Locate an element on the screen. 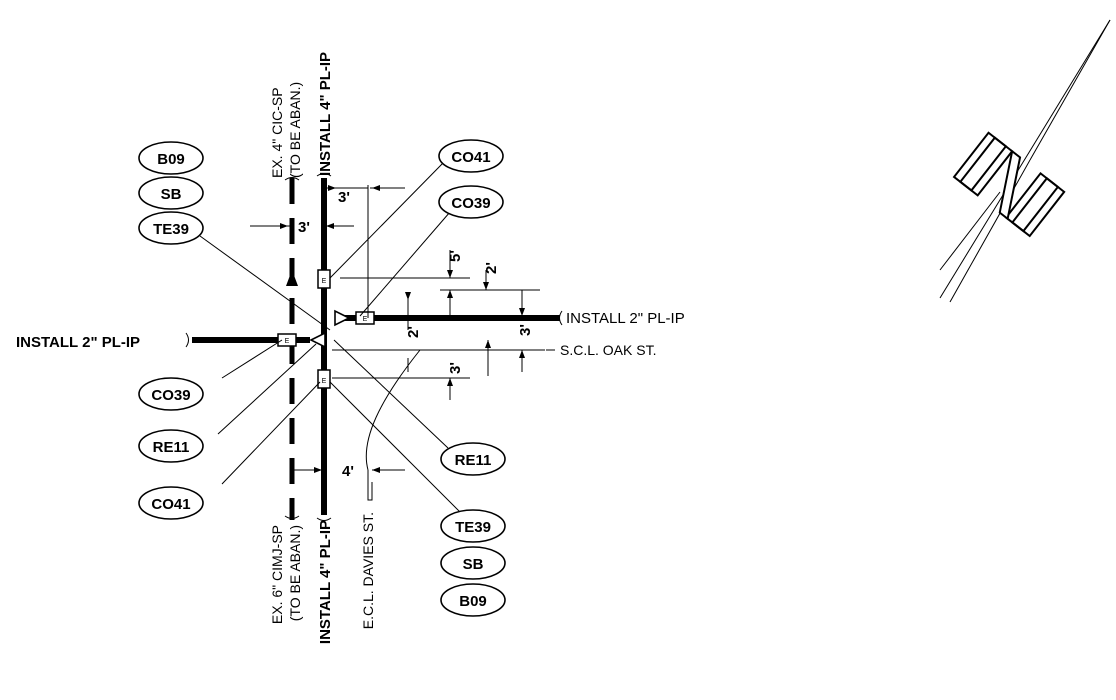  dimension-label: 4' is located at coordinates (348, 471).